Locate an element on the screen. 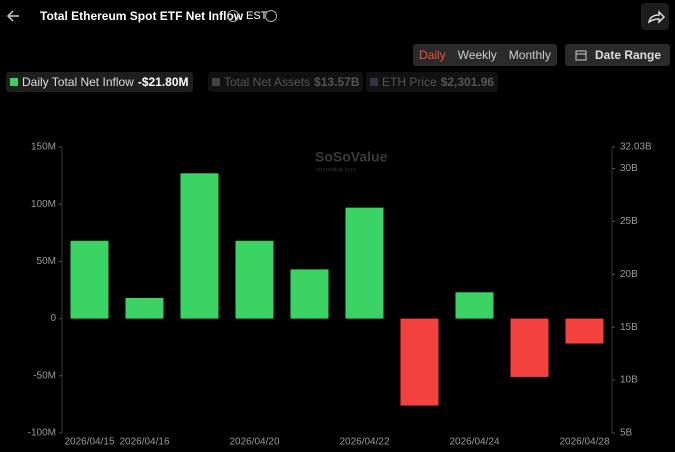 This screenshot has height=452, width=675. period-tabs: Daily Weekly Monthly is located at coordinates (485, 55).